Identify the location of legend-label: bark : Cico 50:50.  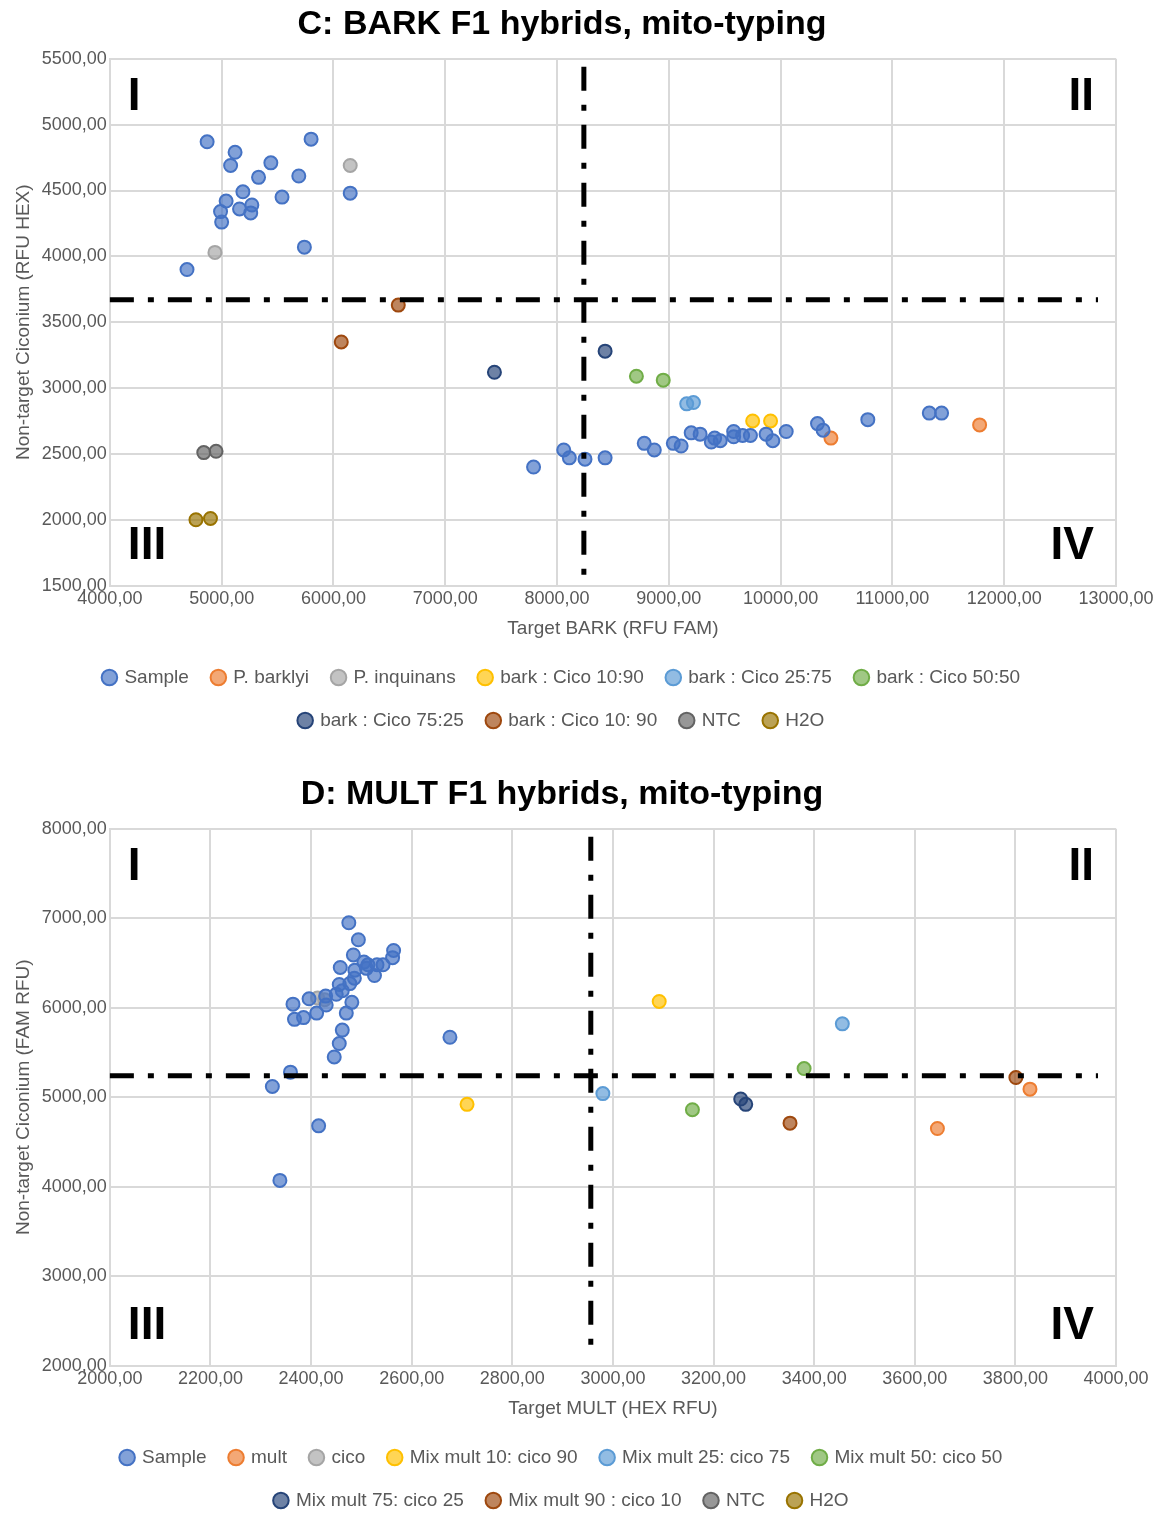
(948, 676).